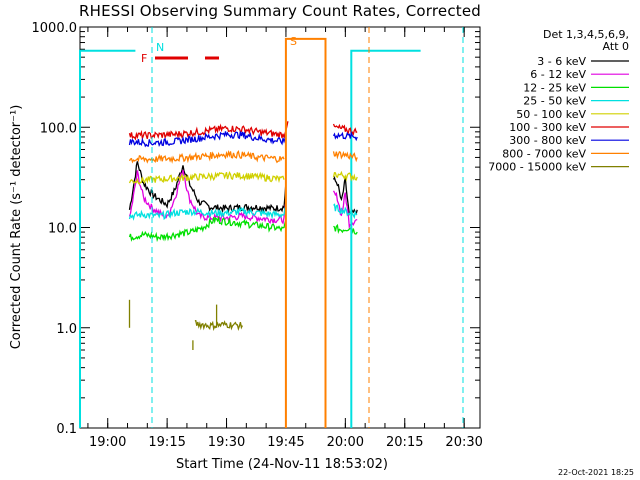 This screenshot has height=480, width=640. What do you see at coordinates (561, 61) in the screenshot?
I see `legend-label: 3 - 6 keV` at bounding box center [561, 61].